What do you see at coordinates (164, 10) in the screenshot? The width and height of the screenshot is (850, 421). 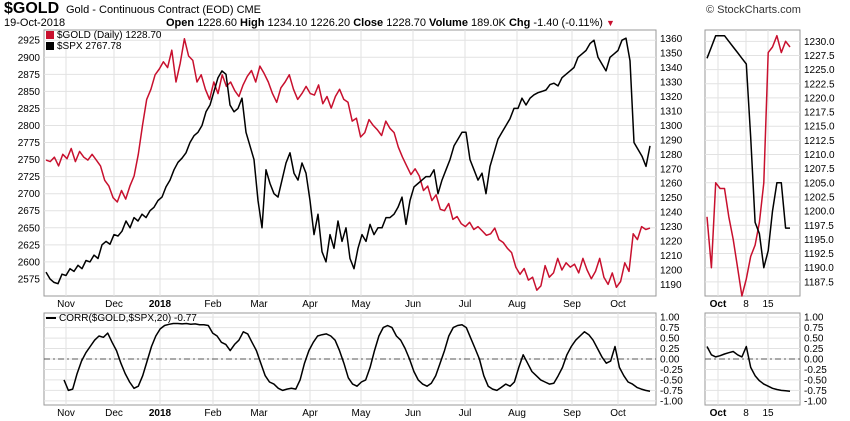 I see `symbol-description: Gold - Continuous Contract (EOD) CME` at bounding box center [164, 10].